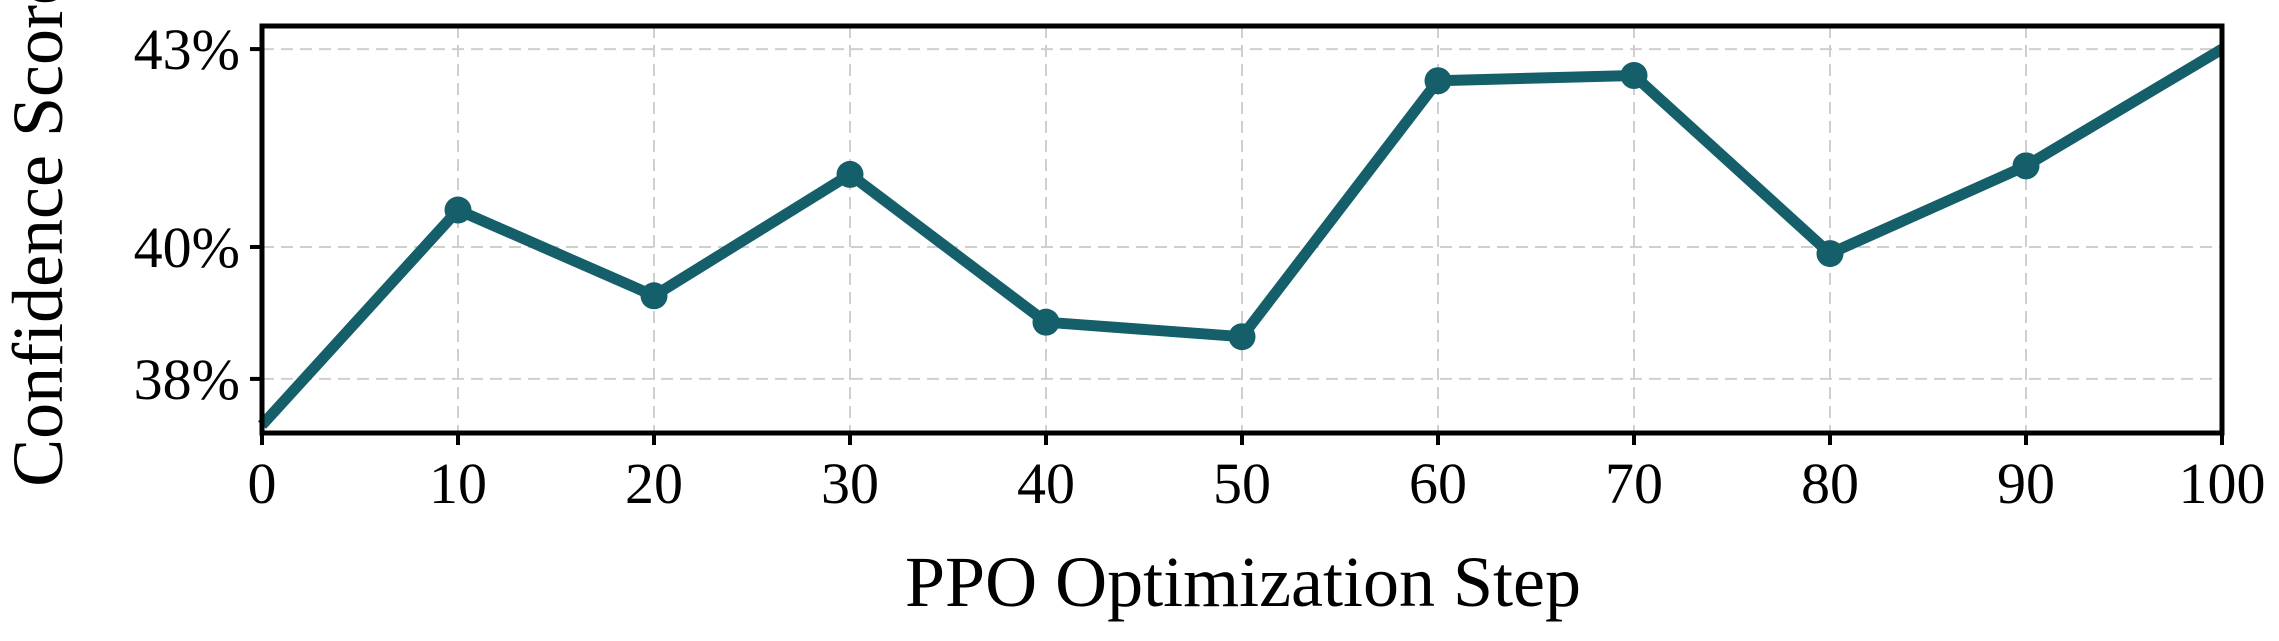 The image size is (2279, 641). Describe the element at coordinates (1242, 483) in the screenshot. I see `x-tick-label: 50` at that location.